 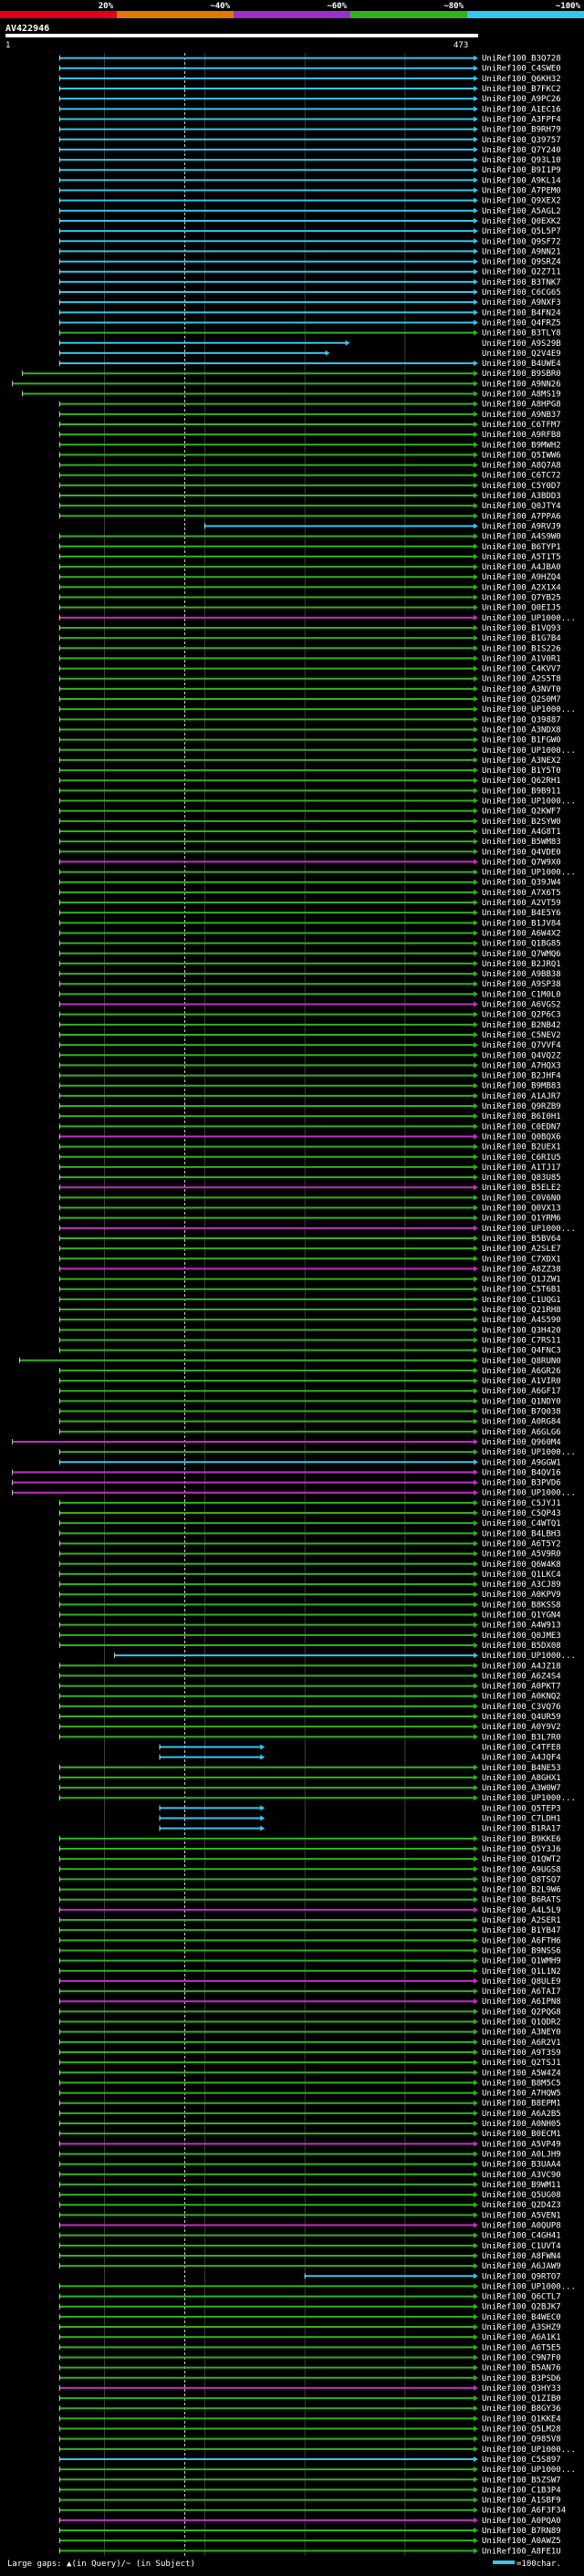 What do you see at coordinates (521, 415) in the screenshot?
I see `hit-label: UniRef100_A9NB37` at bounding box center [521, 415].